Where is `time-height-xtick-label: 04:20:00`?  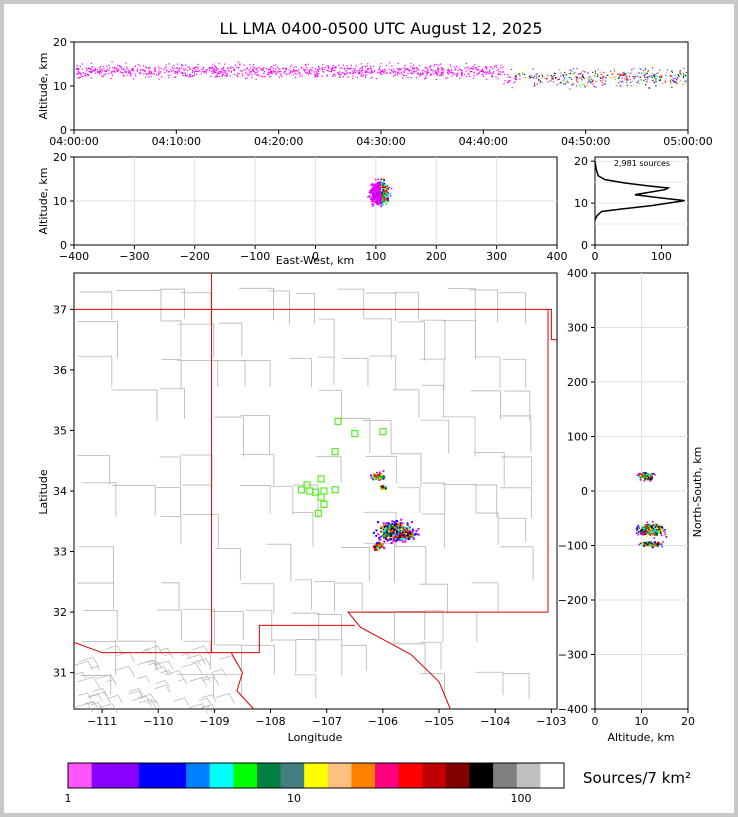 time-height-xtick-label: 04:20:00 is located at coordinates (278, 141).